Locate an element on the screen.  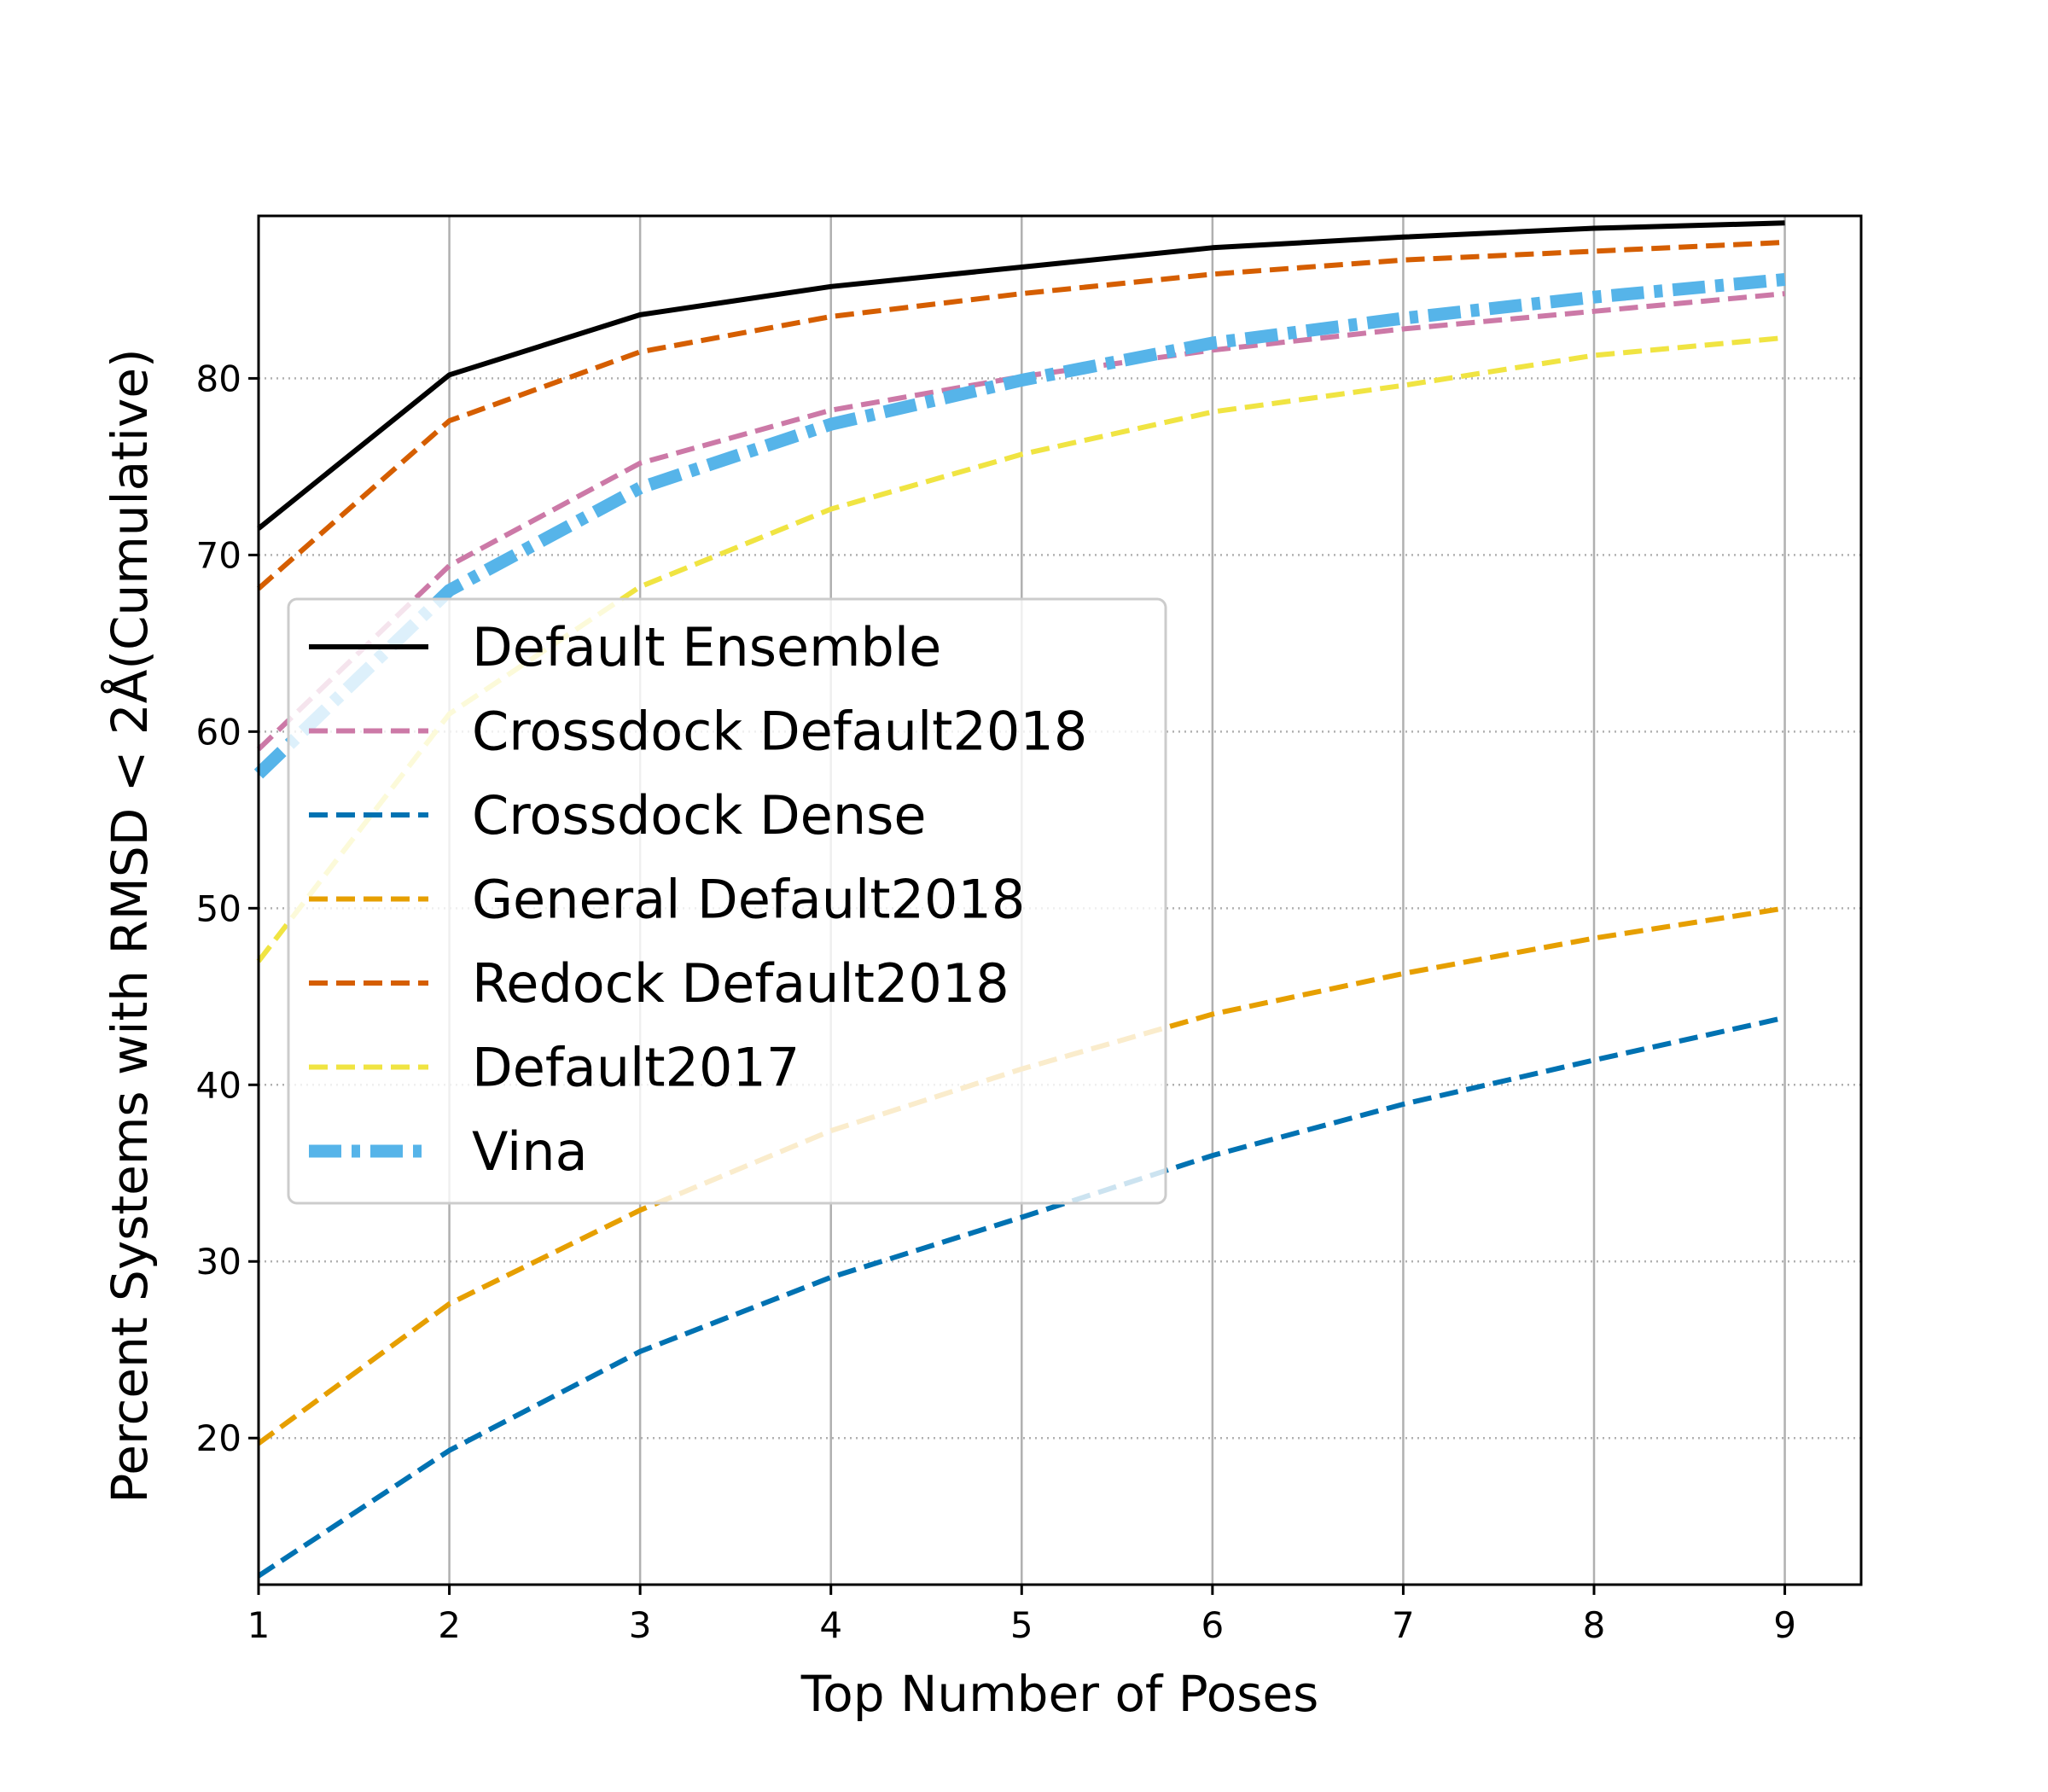
x-tick-label: 5 is located at coordinates (1022, 1625).